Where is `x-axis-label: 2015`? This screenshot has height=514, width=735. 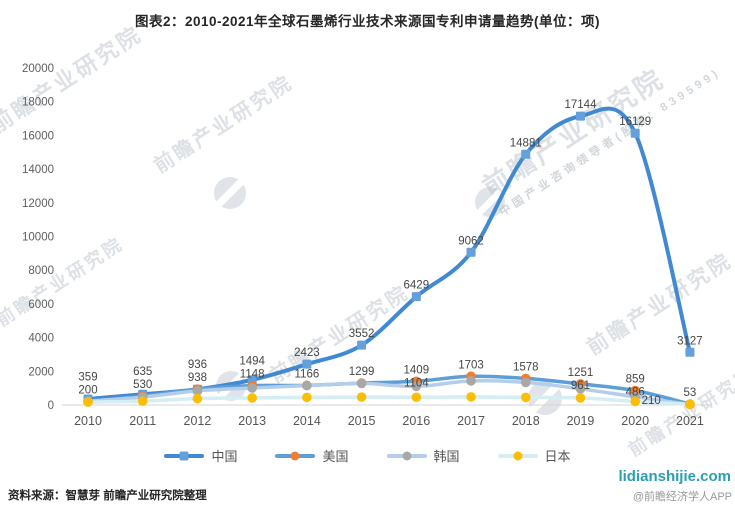
x-axis-label: 2015 is located at coordinates (362, 421).